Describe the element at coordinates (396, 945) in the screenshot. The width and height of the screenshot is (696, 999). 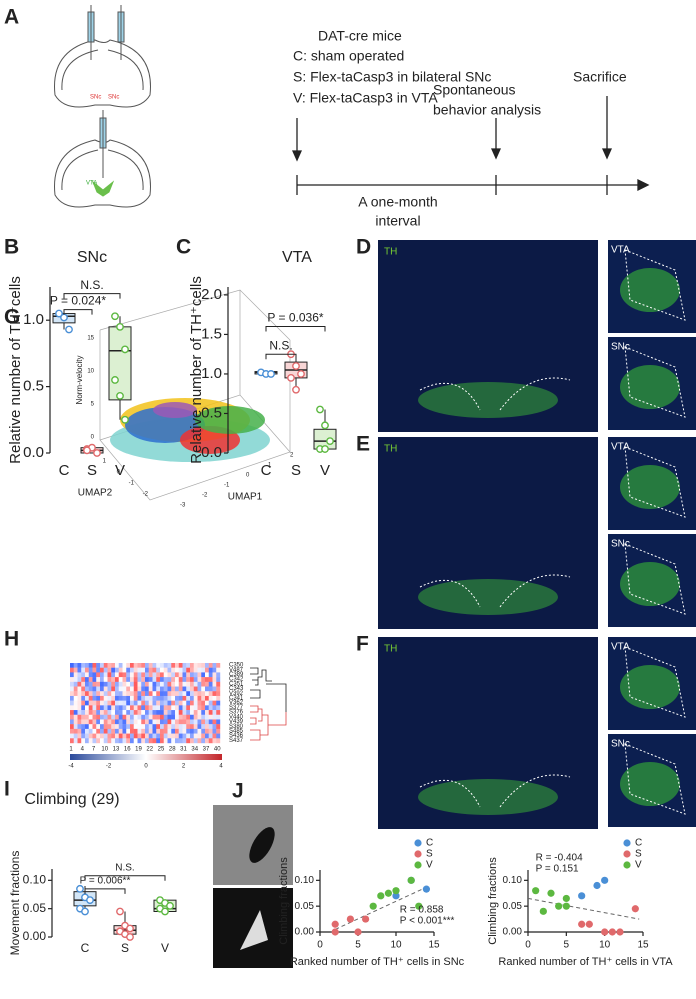
I see `x-tick-label: 10` at that location.